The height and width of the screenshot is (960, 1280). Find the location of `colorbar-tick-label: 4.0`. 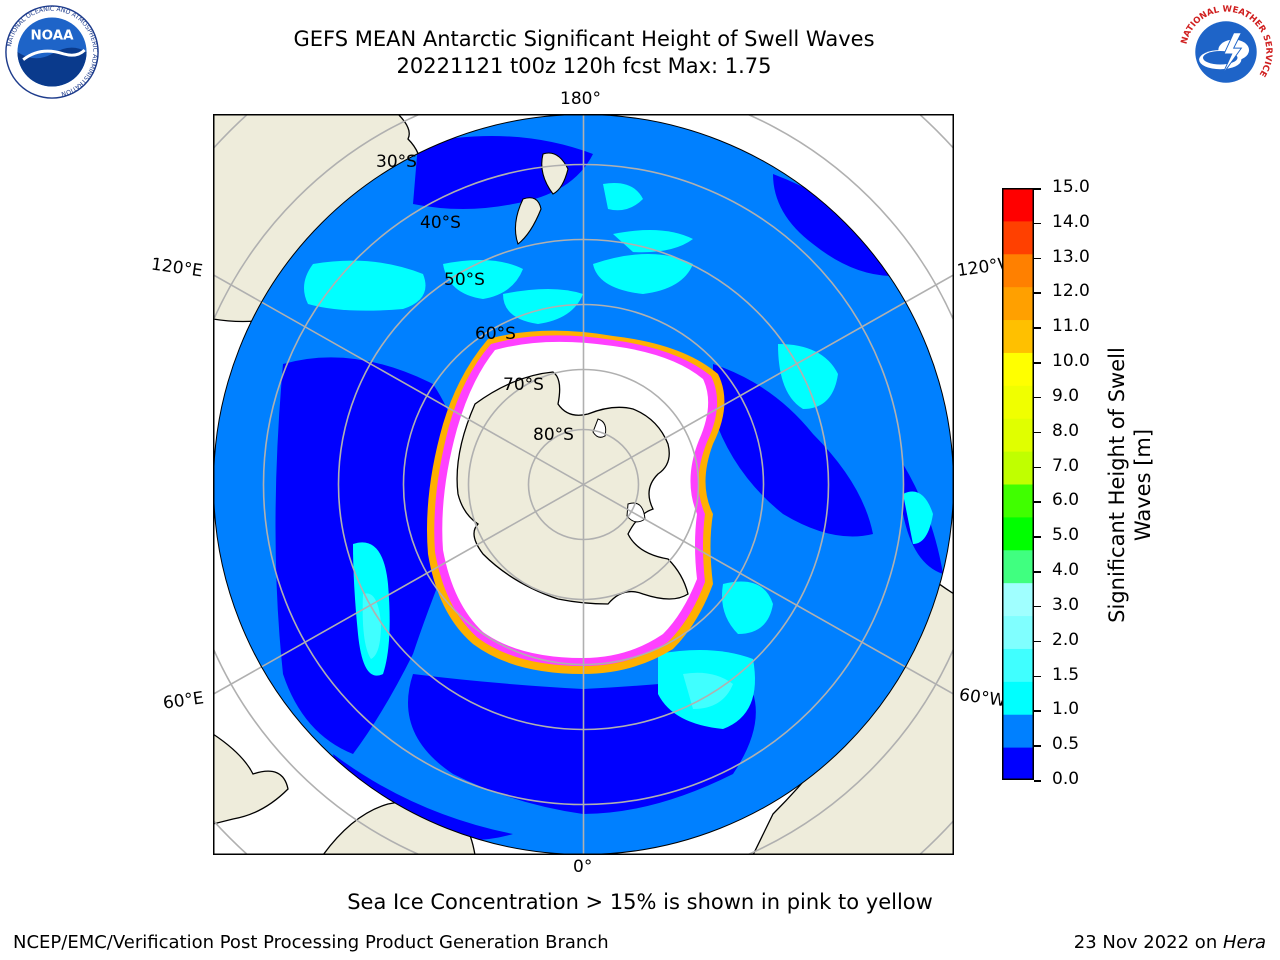

colorbar-tick-label: 4.0 is located at coordinates (1066, 570).